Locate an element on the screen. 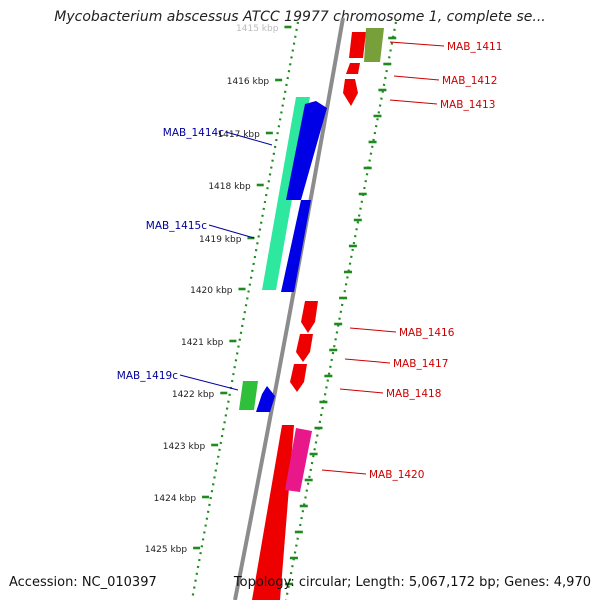  scale-label: 1418 kbp is located at coordinates (229, 187).